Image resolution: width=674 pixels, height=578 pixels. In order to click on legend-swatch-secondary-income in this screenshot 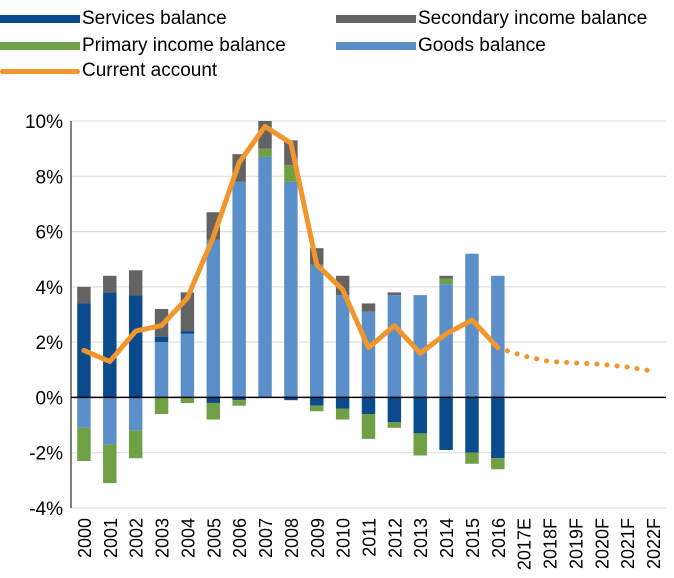, I will do `click(376, 19)`.